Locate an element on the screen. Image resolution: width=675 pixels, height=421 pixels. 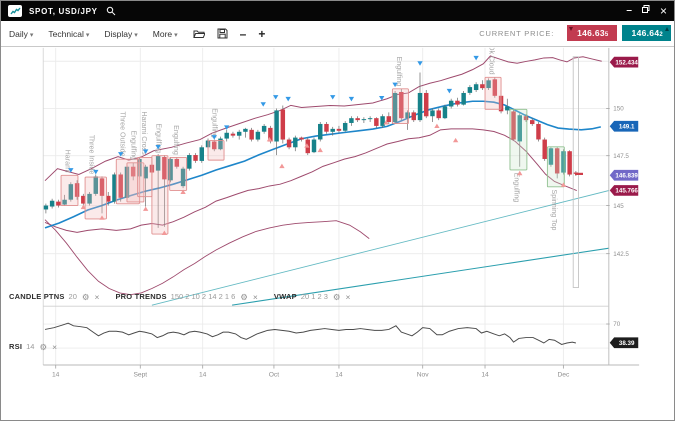
zoom-in-button: + is located at coordinates (262, 33).